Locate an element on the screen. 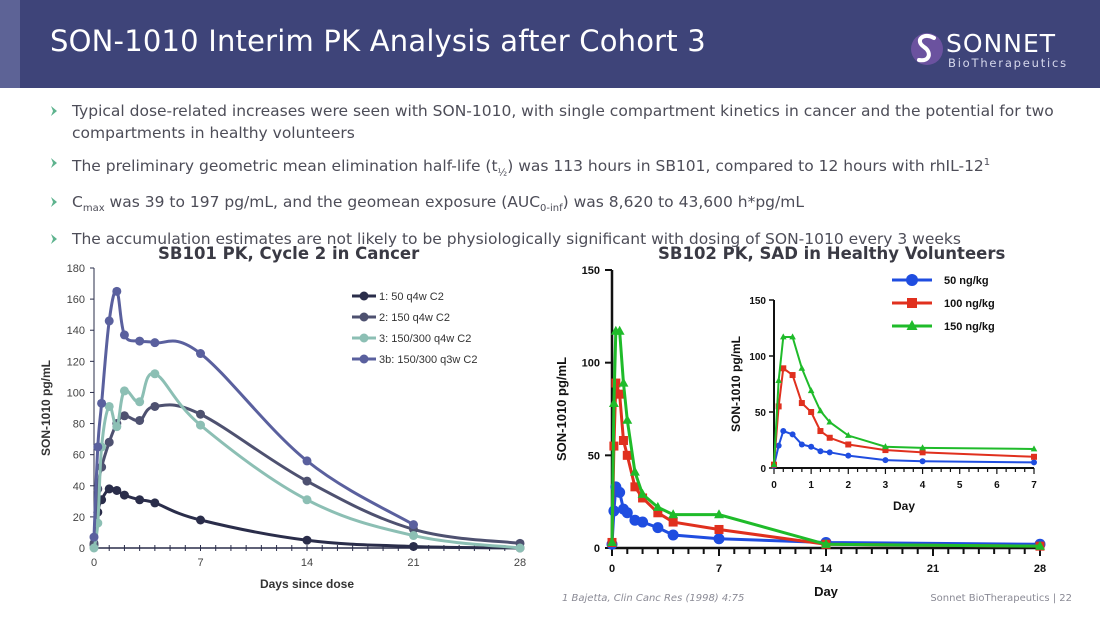 Image resolution: width=1100 pixels, height=619 pixels. chart2-legend-label: 150 ng/kg is located at coordinates (969, 327).